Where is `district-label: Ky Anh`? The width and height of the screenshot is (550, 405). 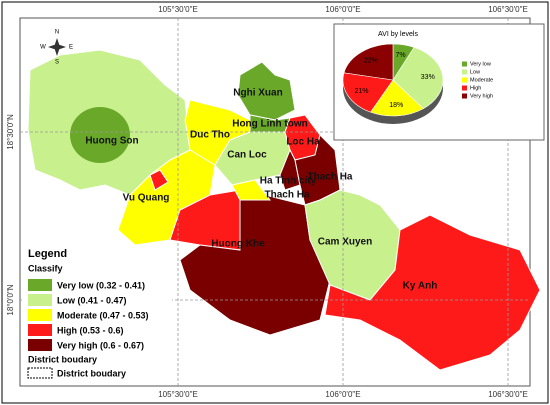
district-label: Ky Anh is located at coordinates (420, 286).